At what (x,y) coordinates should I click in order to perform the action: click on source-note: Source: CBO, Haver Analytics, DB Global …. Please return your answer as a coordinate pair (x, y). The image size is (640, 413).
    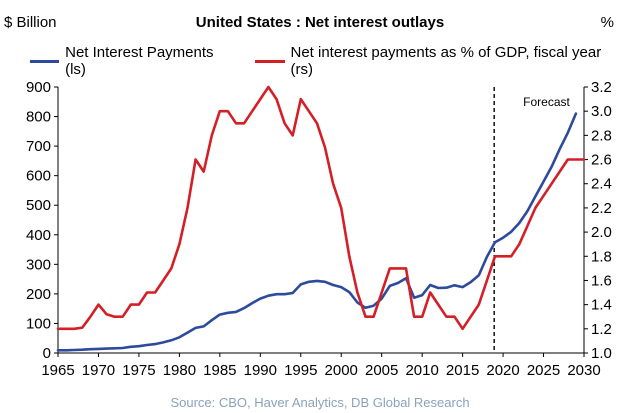
    Looking at the image, I should click on (320, 402).